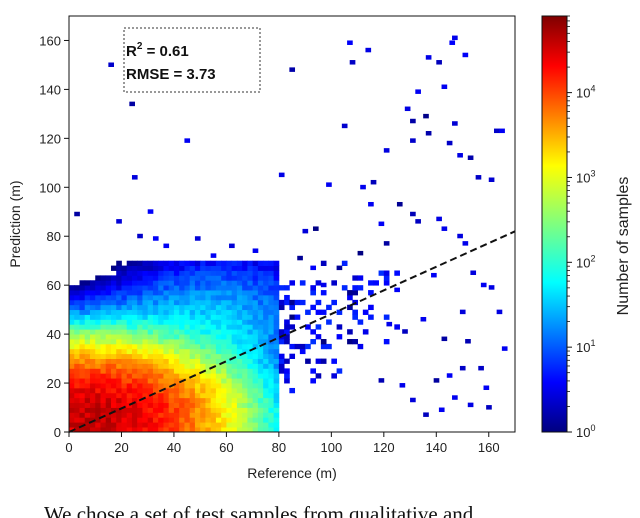 The width and height of the screenshot is (640, 518). I want to click on x-axis-ticks: 0 20 40 60 80 100 120 140 160, so click(282, 443).